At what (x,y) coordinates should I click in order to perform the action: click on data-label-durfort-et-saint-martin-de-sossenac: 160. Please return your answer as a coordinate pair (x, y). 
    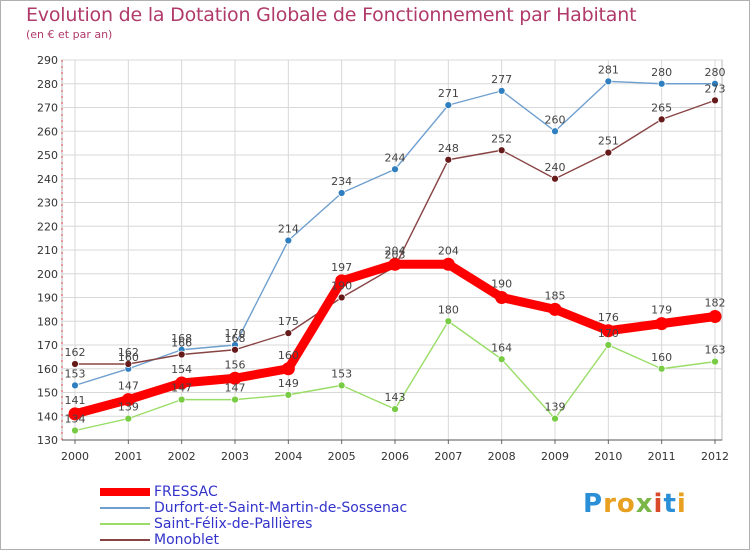
    Looking at the image, I should click on (128, 357).